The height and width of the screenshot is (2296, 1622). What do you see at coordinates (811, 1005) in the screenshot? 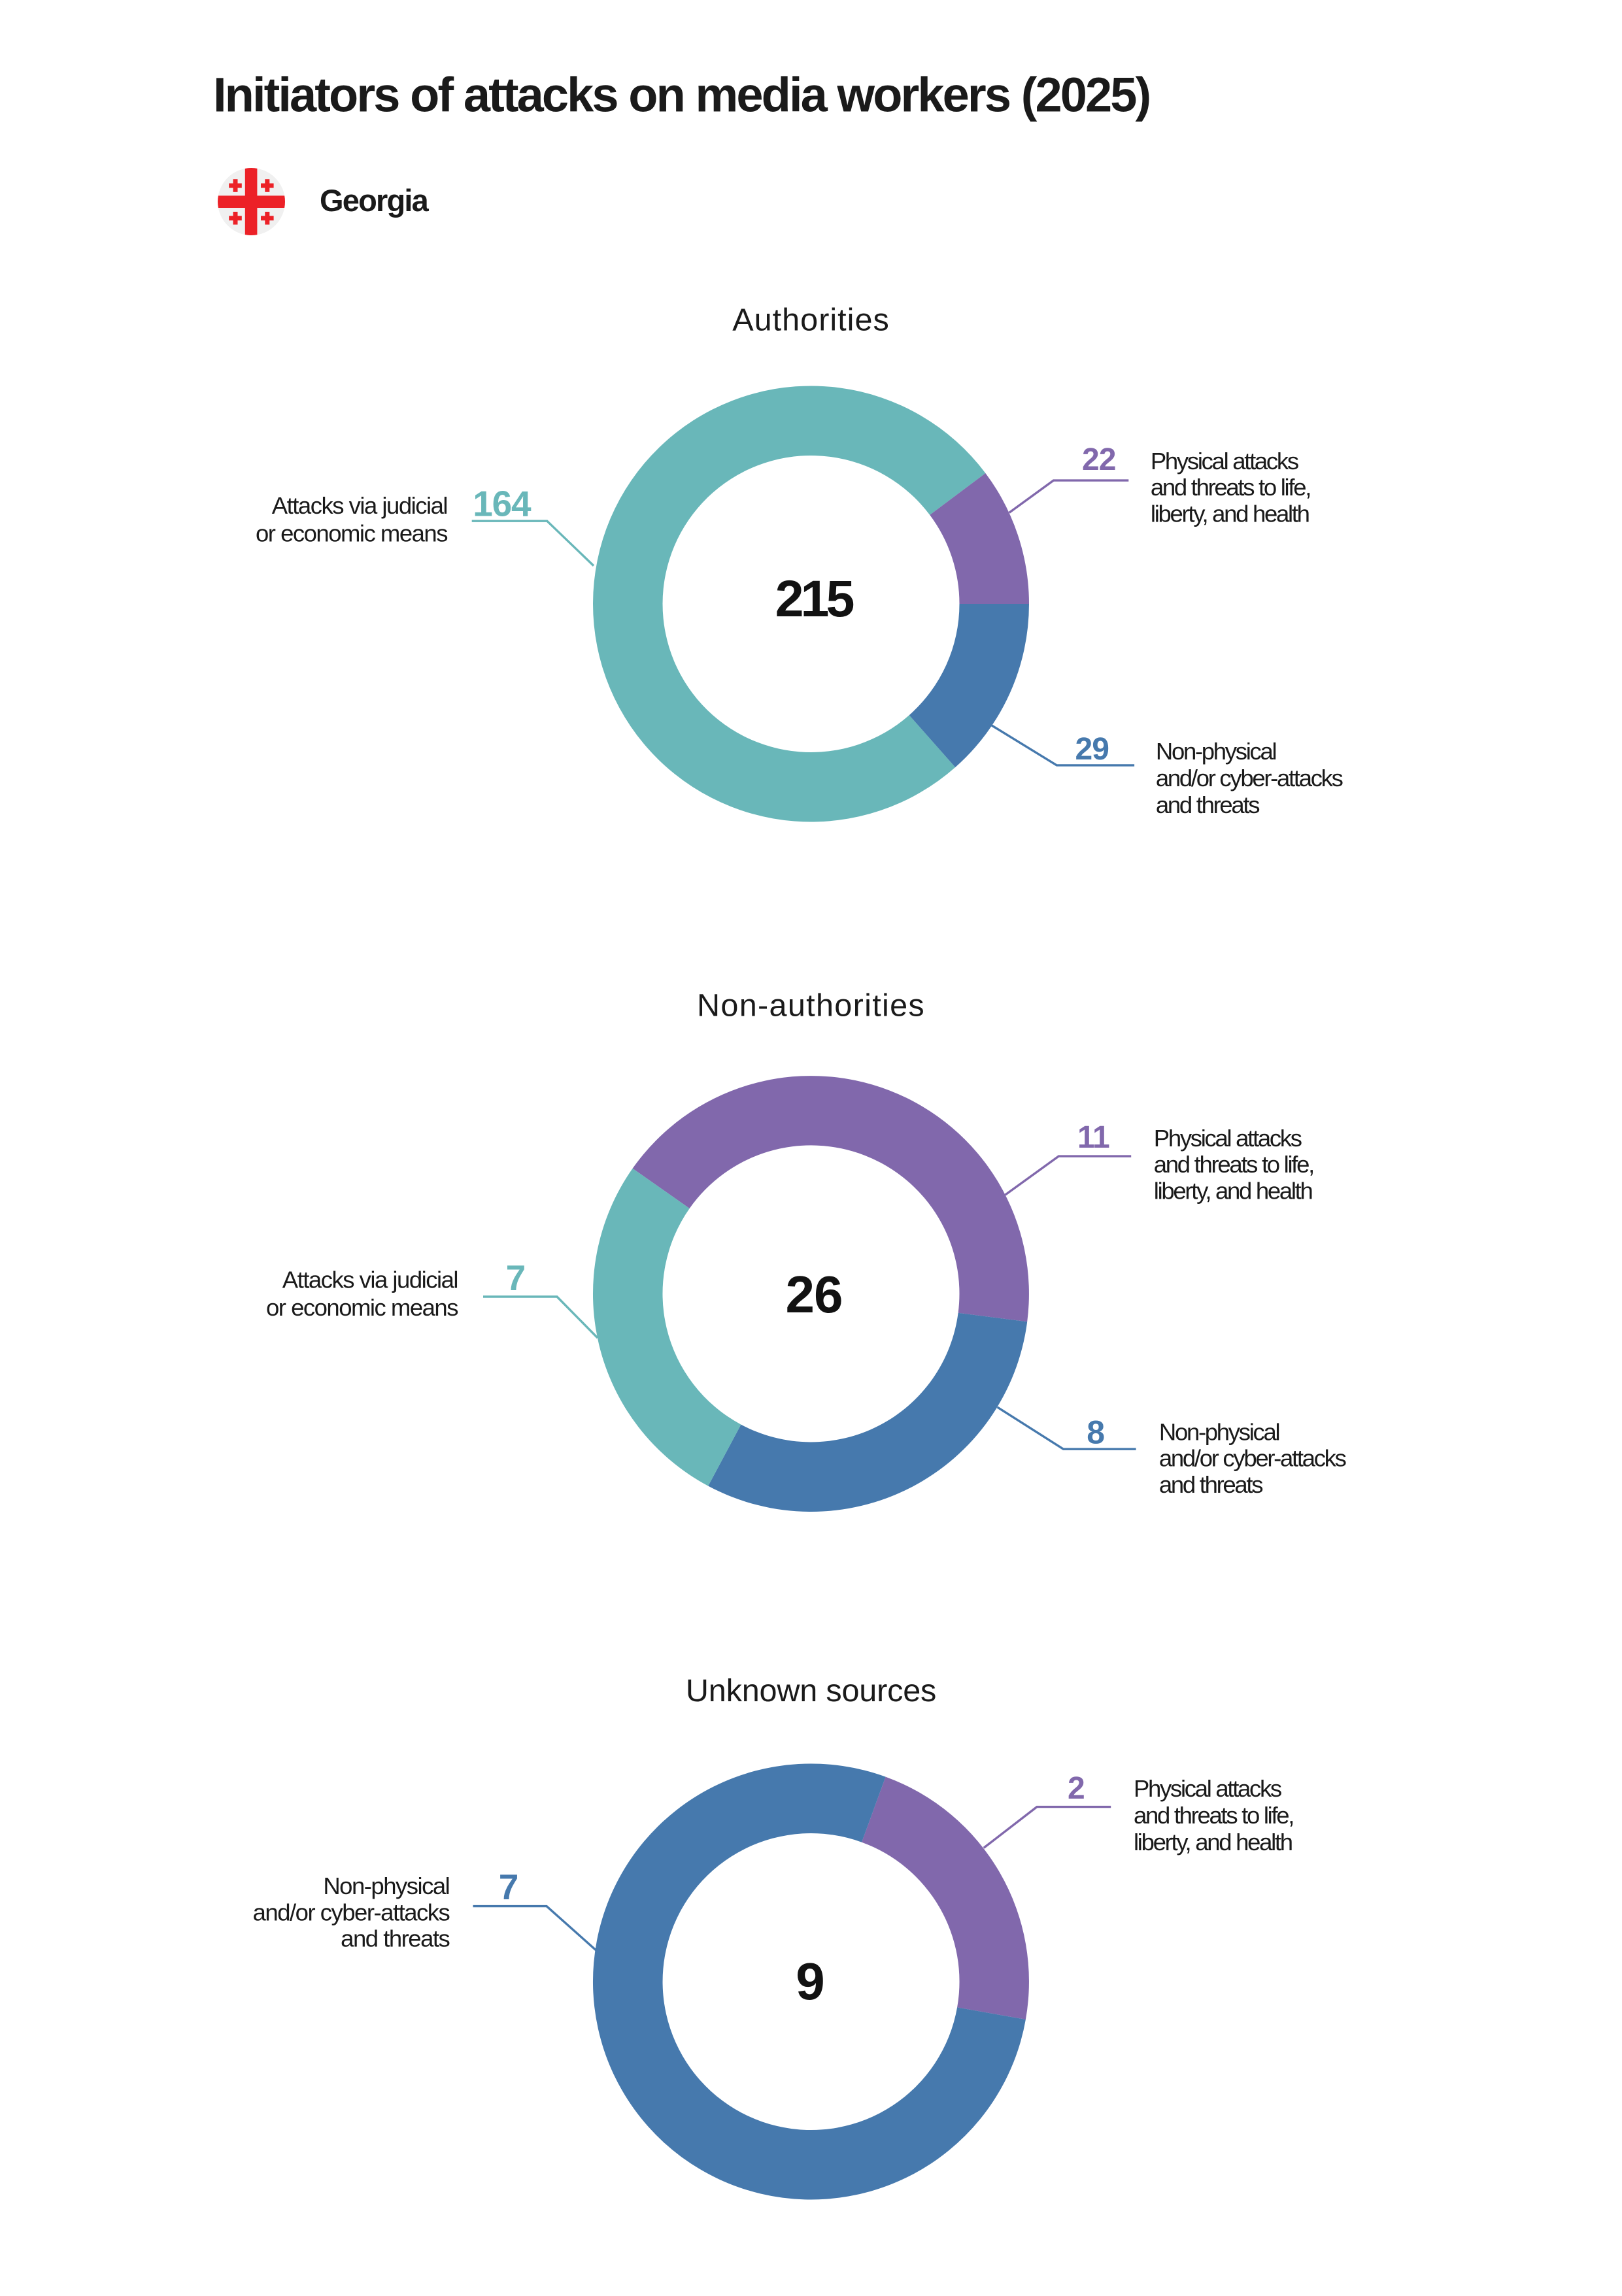
I see `svg-text: Non-authorities` at bounding box center [811, 1005].